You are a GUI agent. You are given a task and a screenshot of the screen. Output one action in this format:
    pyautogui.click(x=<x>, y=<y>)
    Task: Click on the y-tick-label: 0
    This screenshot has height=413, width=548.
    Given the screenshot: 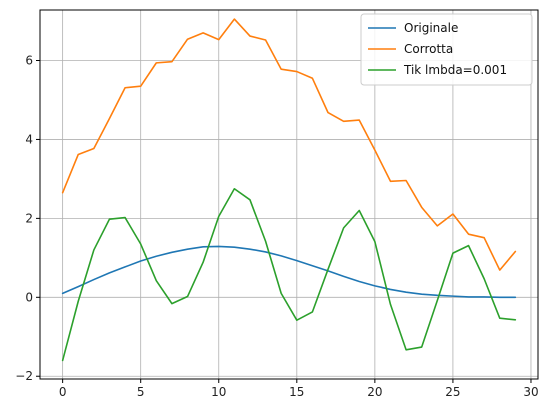 What is the action you would take?
    pyautogui.click(x=29, y=297)
    